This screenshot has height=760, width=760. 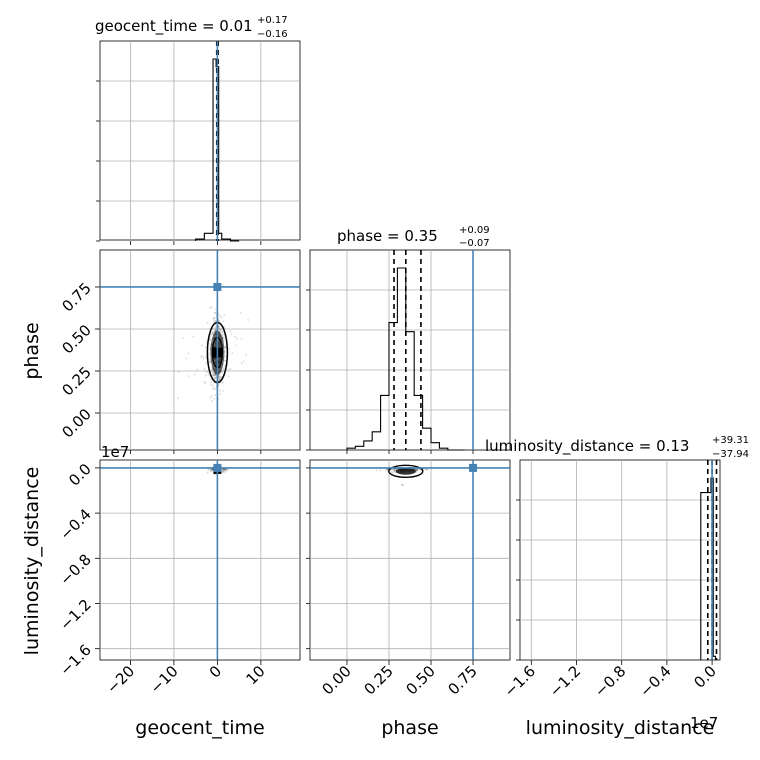 I want to click on x-tick-label-luminosity-distance: −0.8, so click(x=610, y=681).